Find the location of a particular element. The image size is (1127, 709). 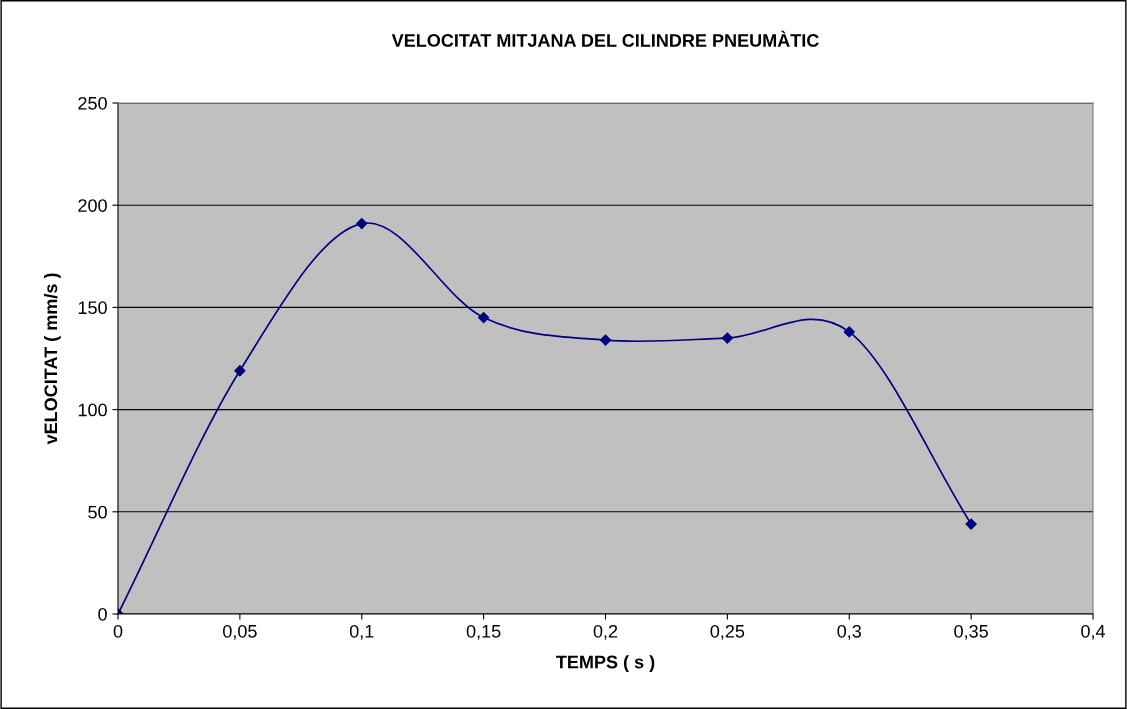

y-tick-label: 100 is located at coordinates (92, 410).